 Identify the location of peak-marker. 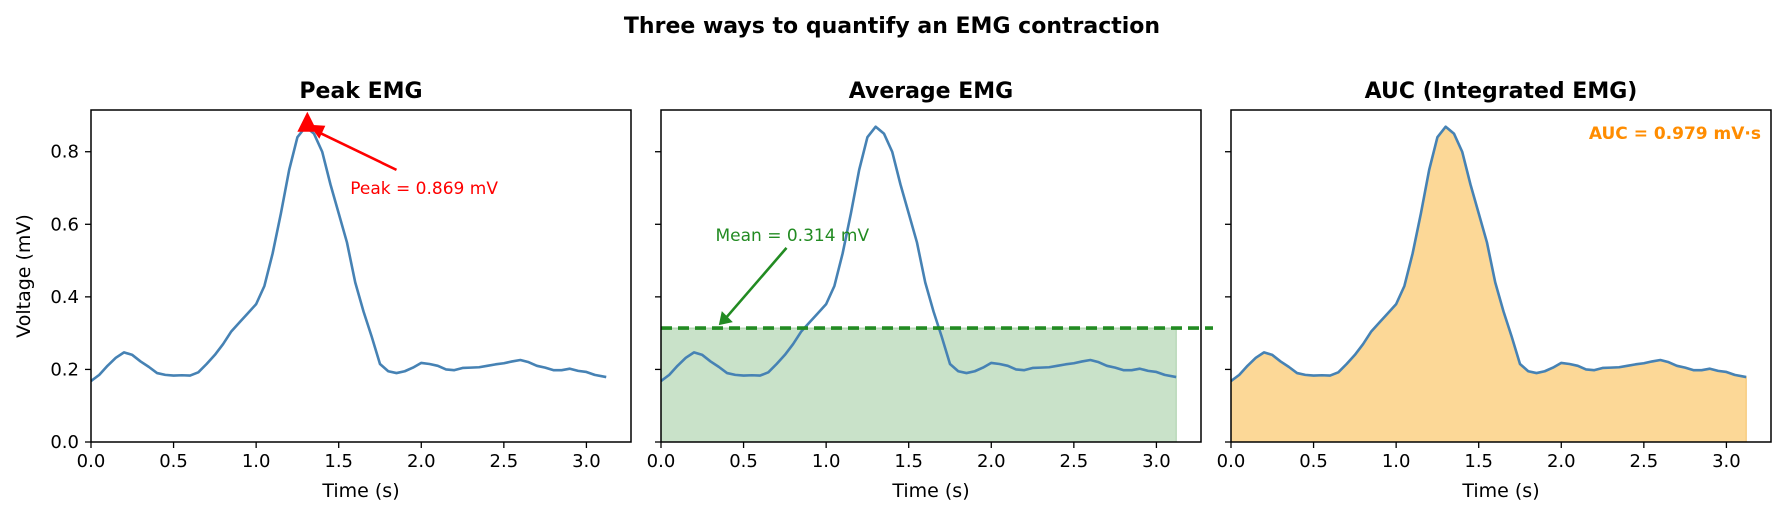
(307, 121).